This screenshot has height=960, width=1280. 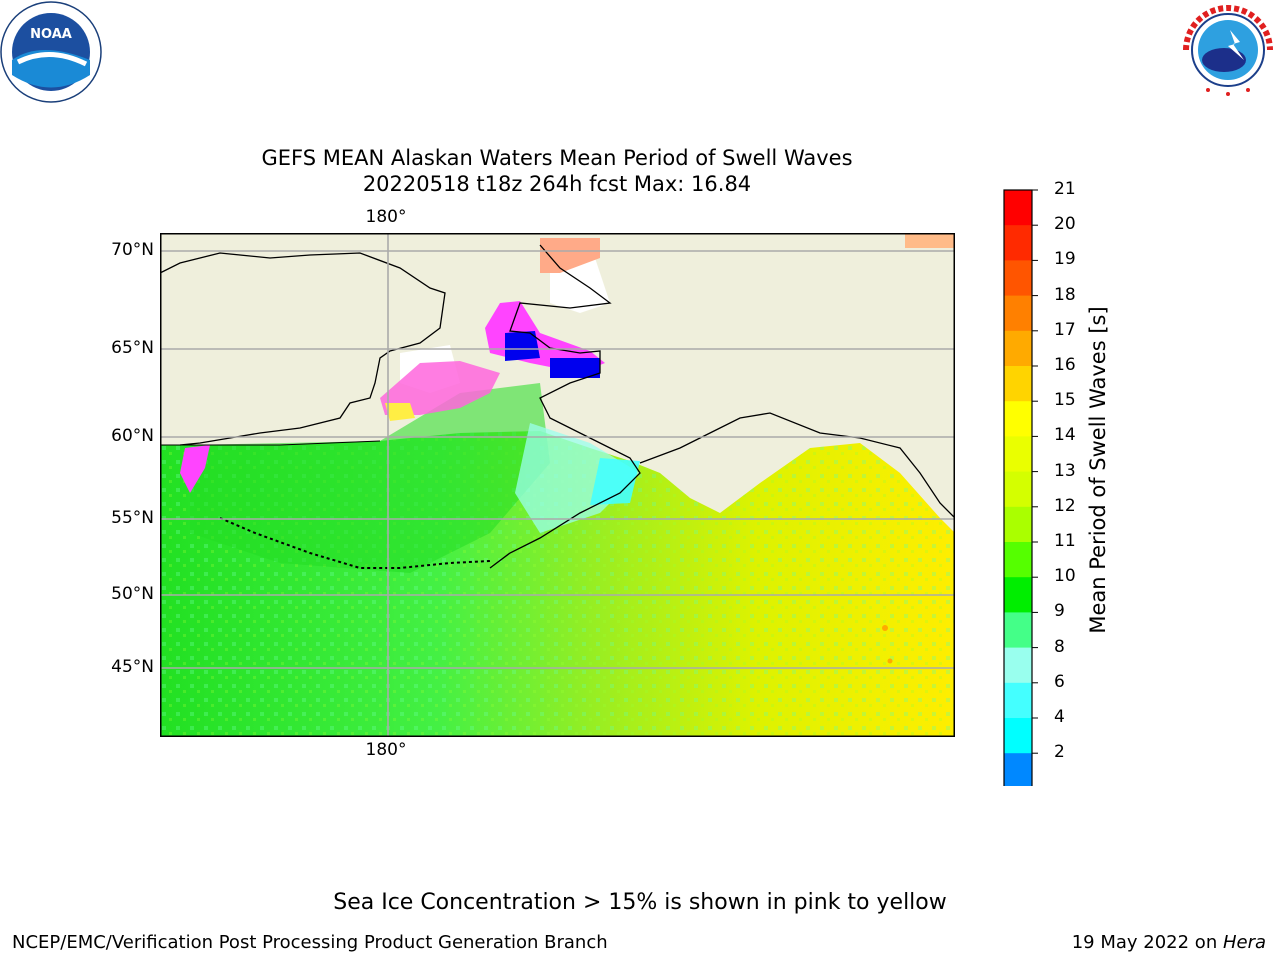 I want to click on lon-label-top: 180°, so click(x=386, y=217).